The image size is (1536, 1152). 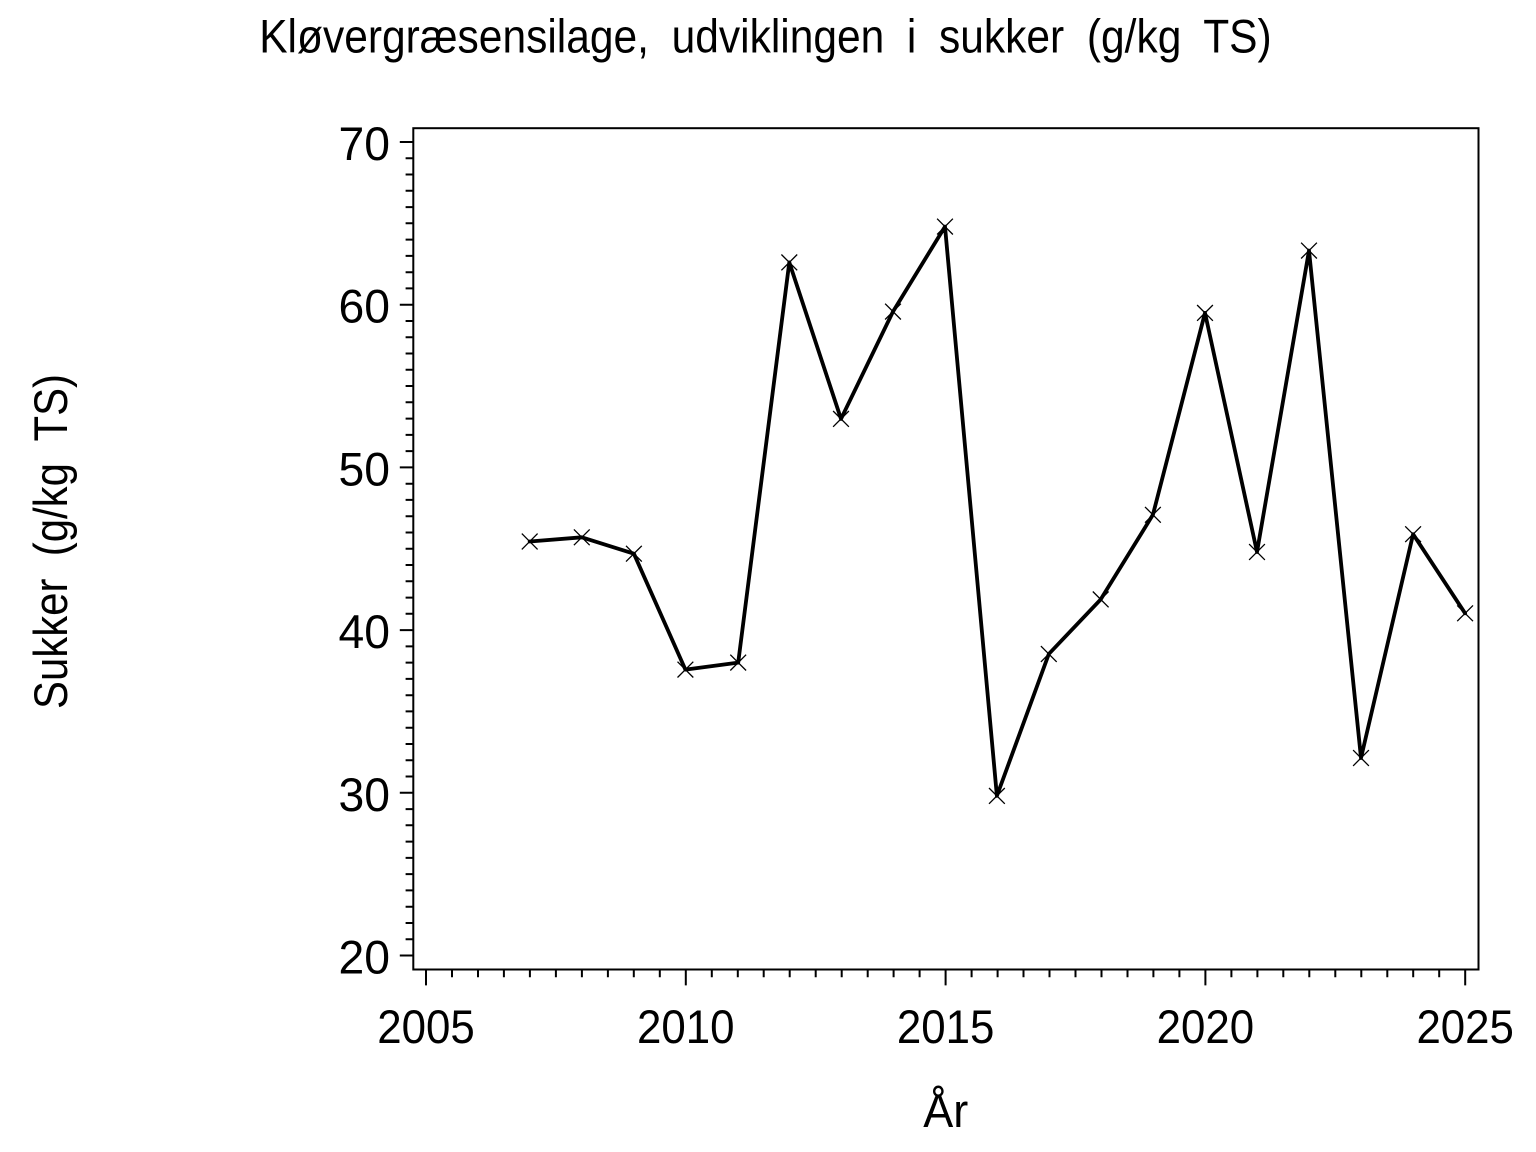 What do you see at coordinates (50, 541) in the screenshot?
I see `svg-text: Sukker (g/kg TS)` at bounding box center [50, 541].